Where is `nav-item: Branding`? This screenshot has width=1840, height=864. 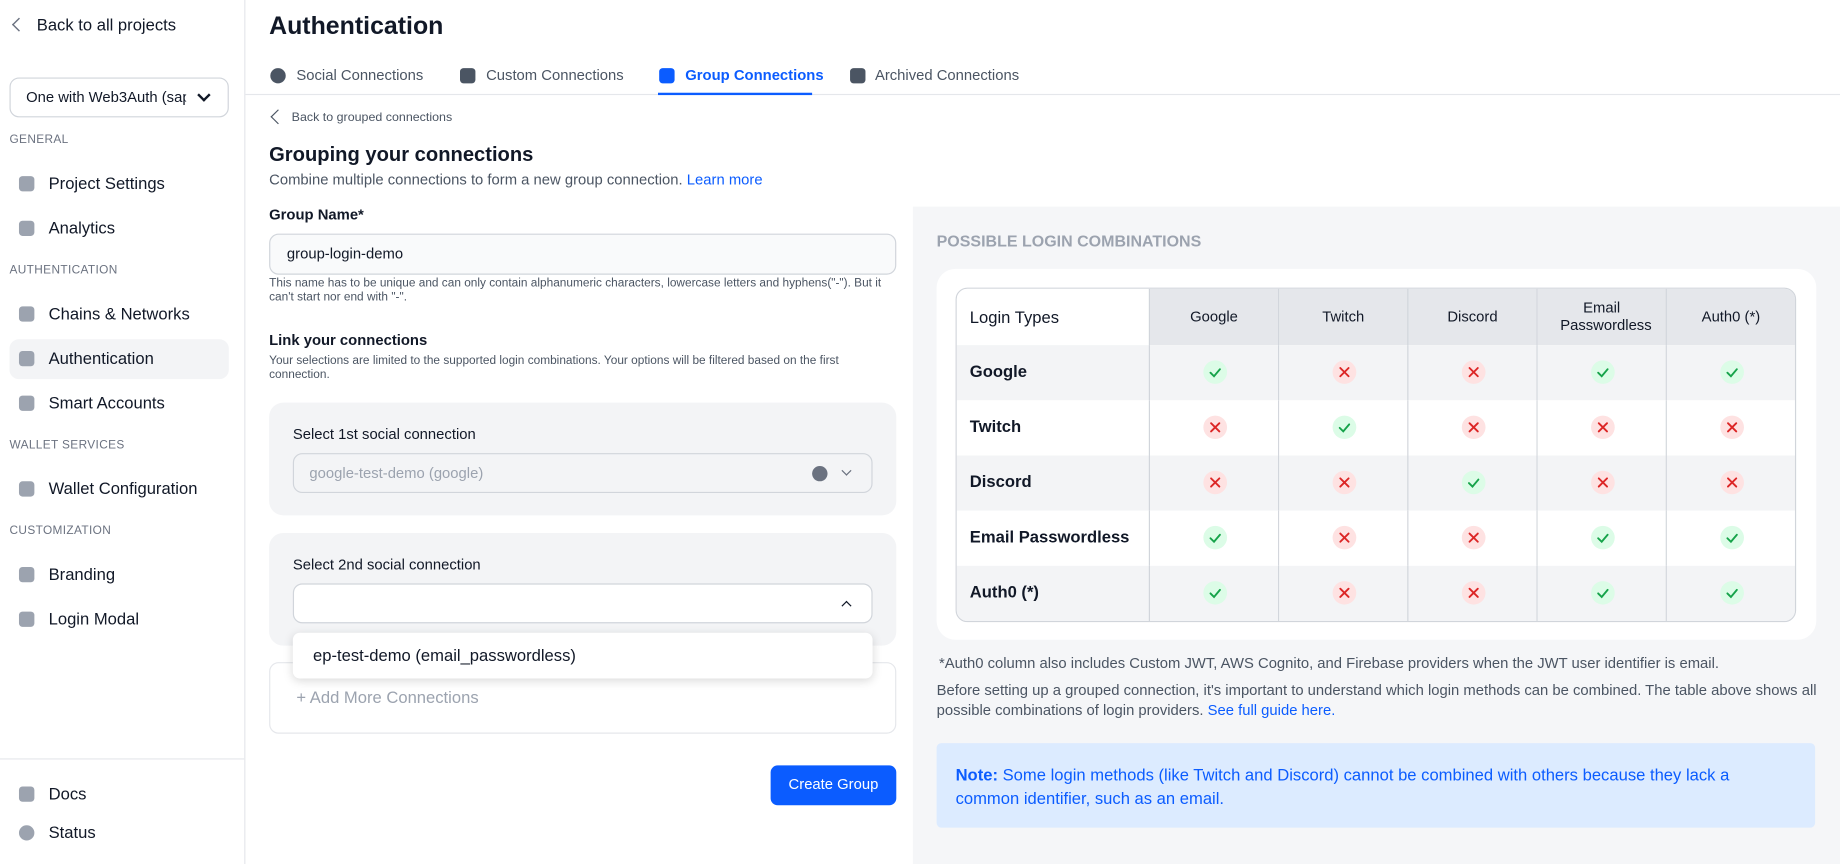 nav-item: Branding is located at coordinates (82, 574).